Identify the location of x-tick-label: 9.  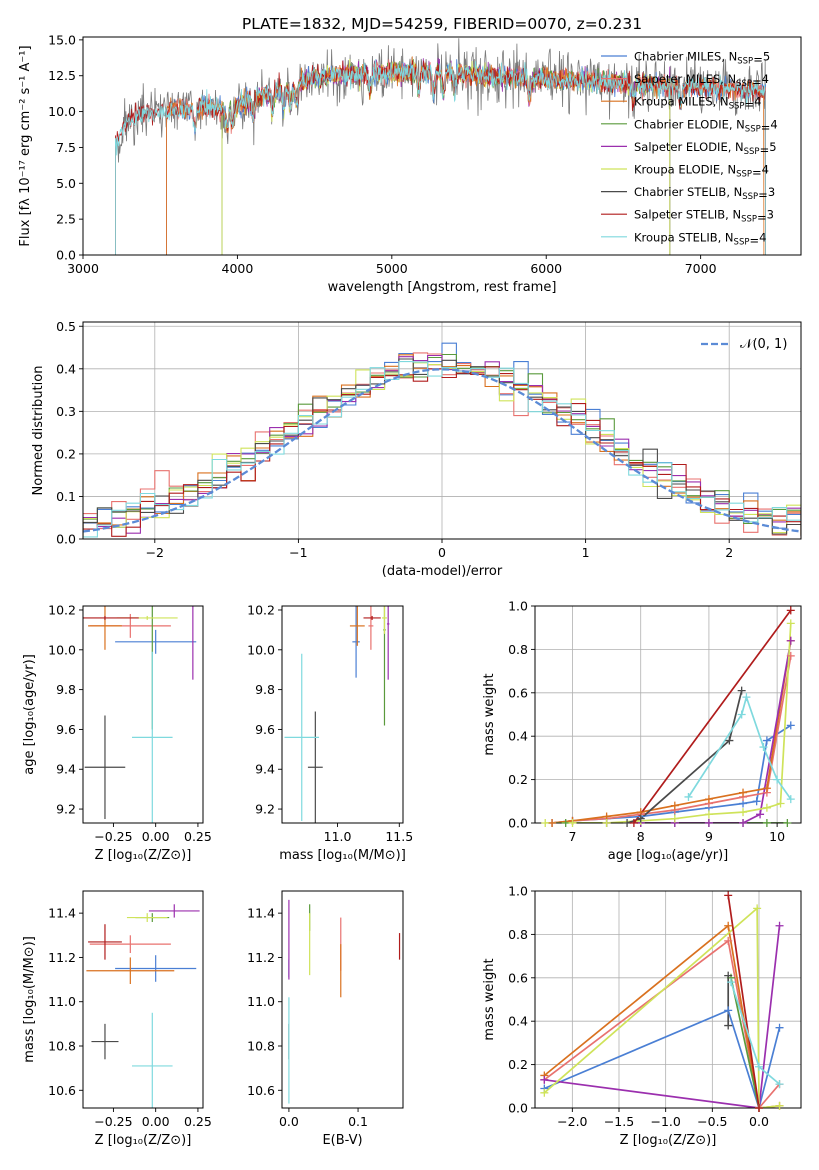
(709, 836).